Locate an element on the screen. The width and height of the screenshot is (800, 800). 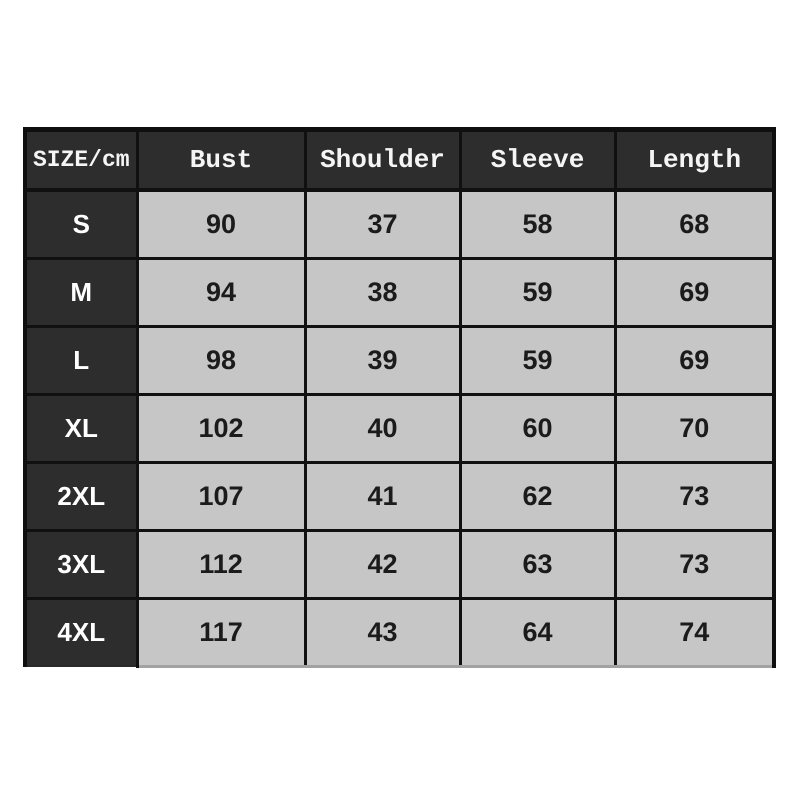
shoulder-value: 42 is located at coordinates (382, 564).